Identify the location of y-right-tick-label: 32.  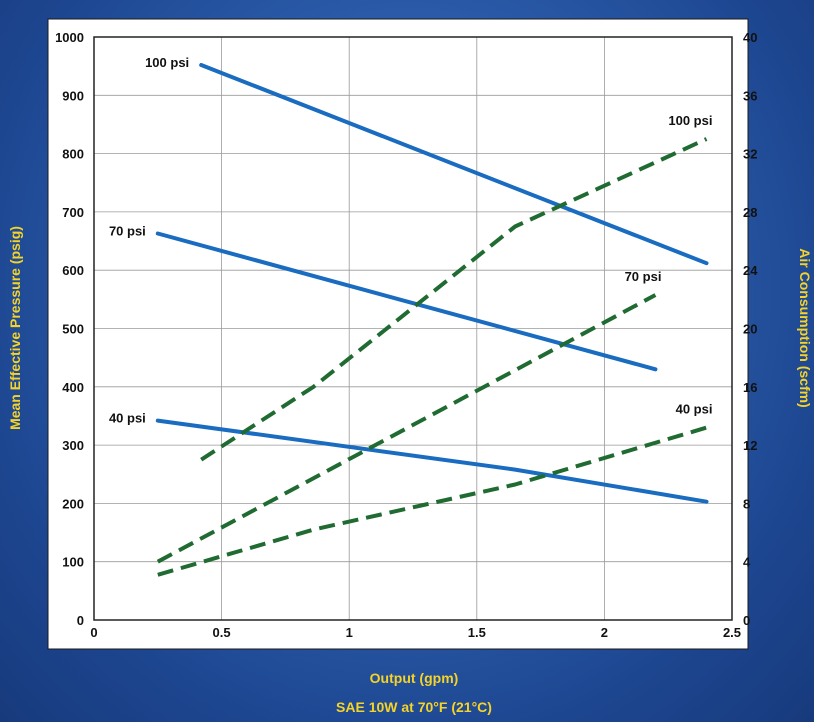
(750, 154).